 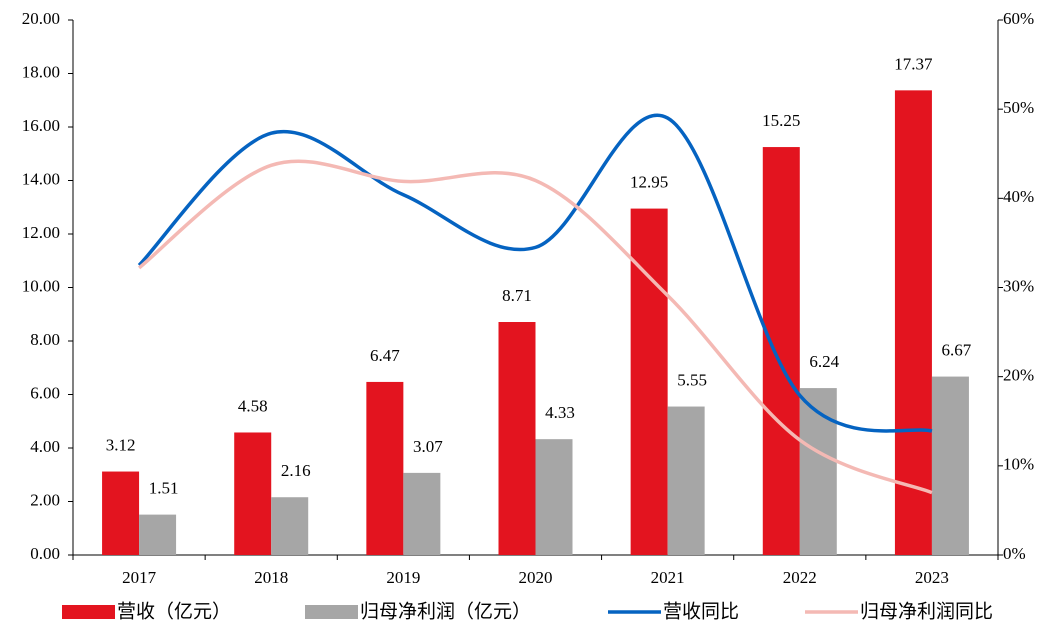 What do you see at coordinates (445, 612) in the screenshot?
I see `legend-label: 归母净利润（亿元）` at bounding box center [445, 612].